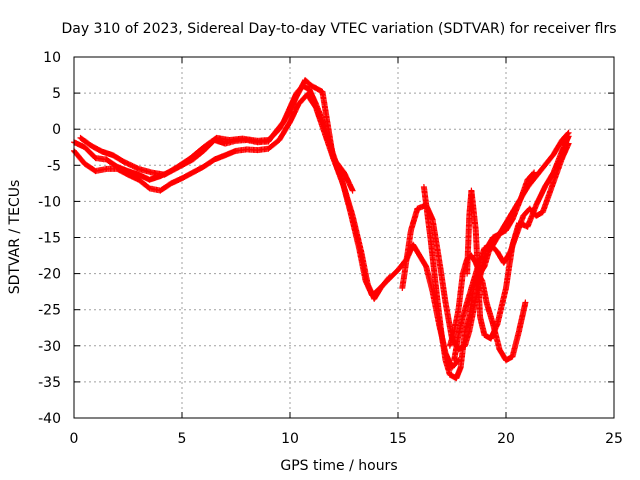 The image size is (640, 480). Describe the element at coordinates (56, 94) in the screenshot. I see `y-tick-label: 5` at that location.